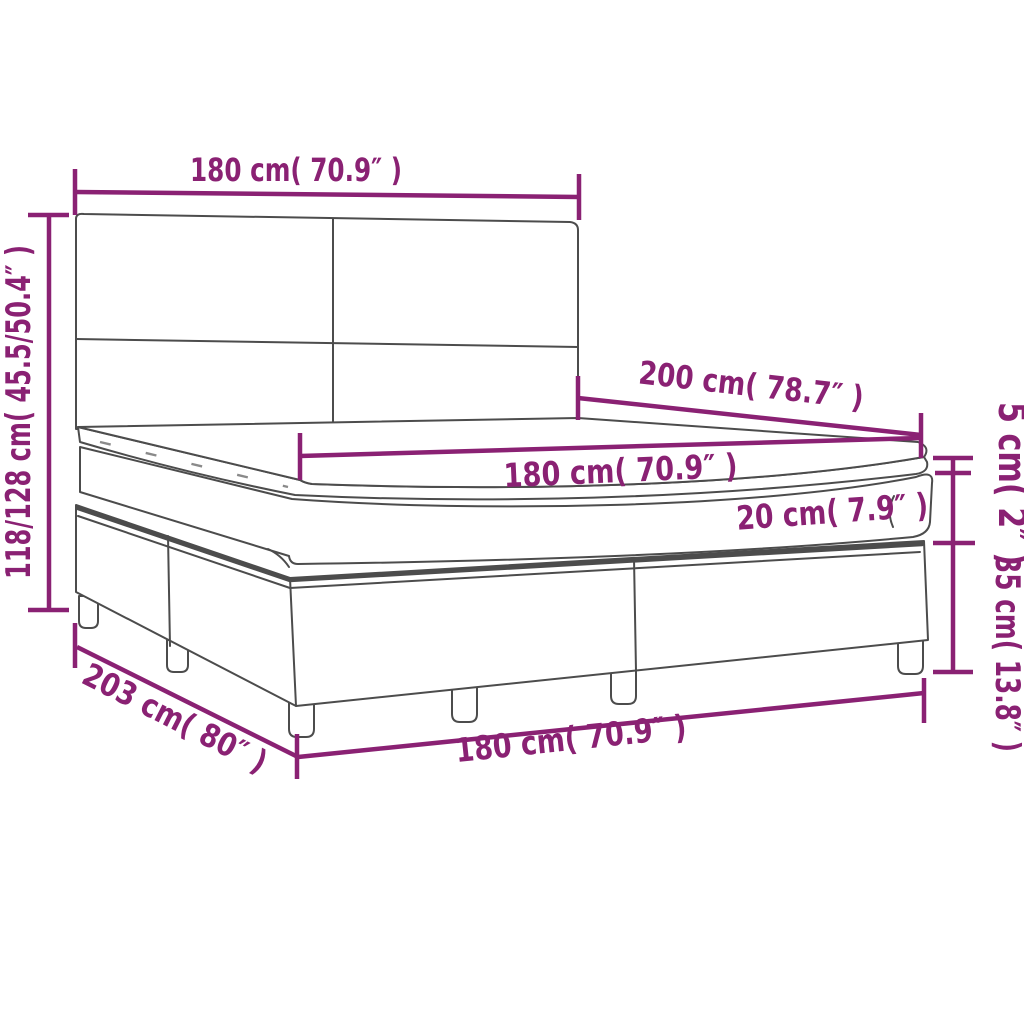 The height and width of the screenshot is (1024, 1024). What do you see at coordinates (978, 577) in the screenshot?
I see `dim-right-heights: 5 cm( 2″ ) 35 cm( 13.8″ )` at bounding box center [978, 577].